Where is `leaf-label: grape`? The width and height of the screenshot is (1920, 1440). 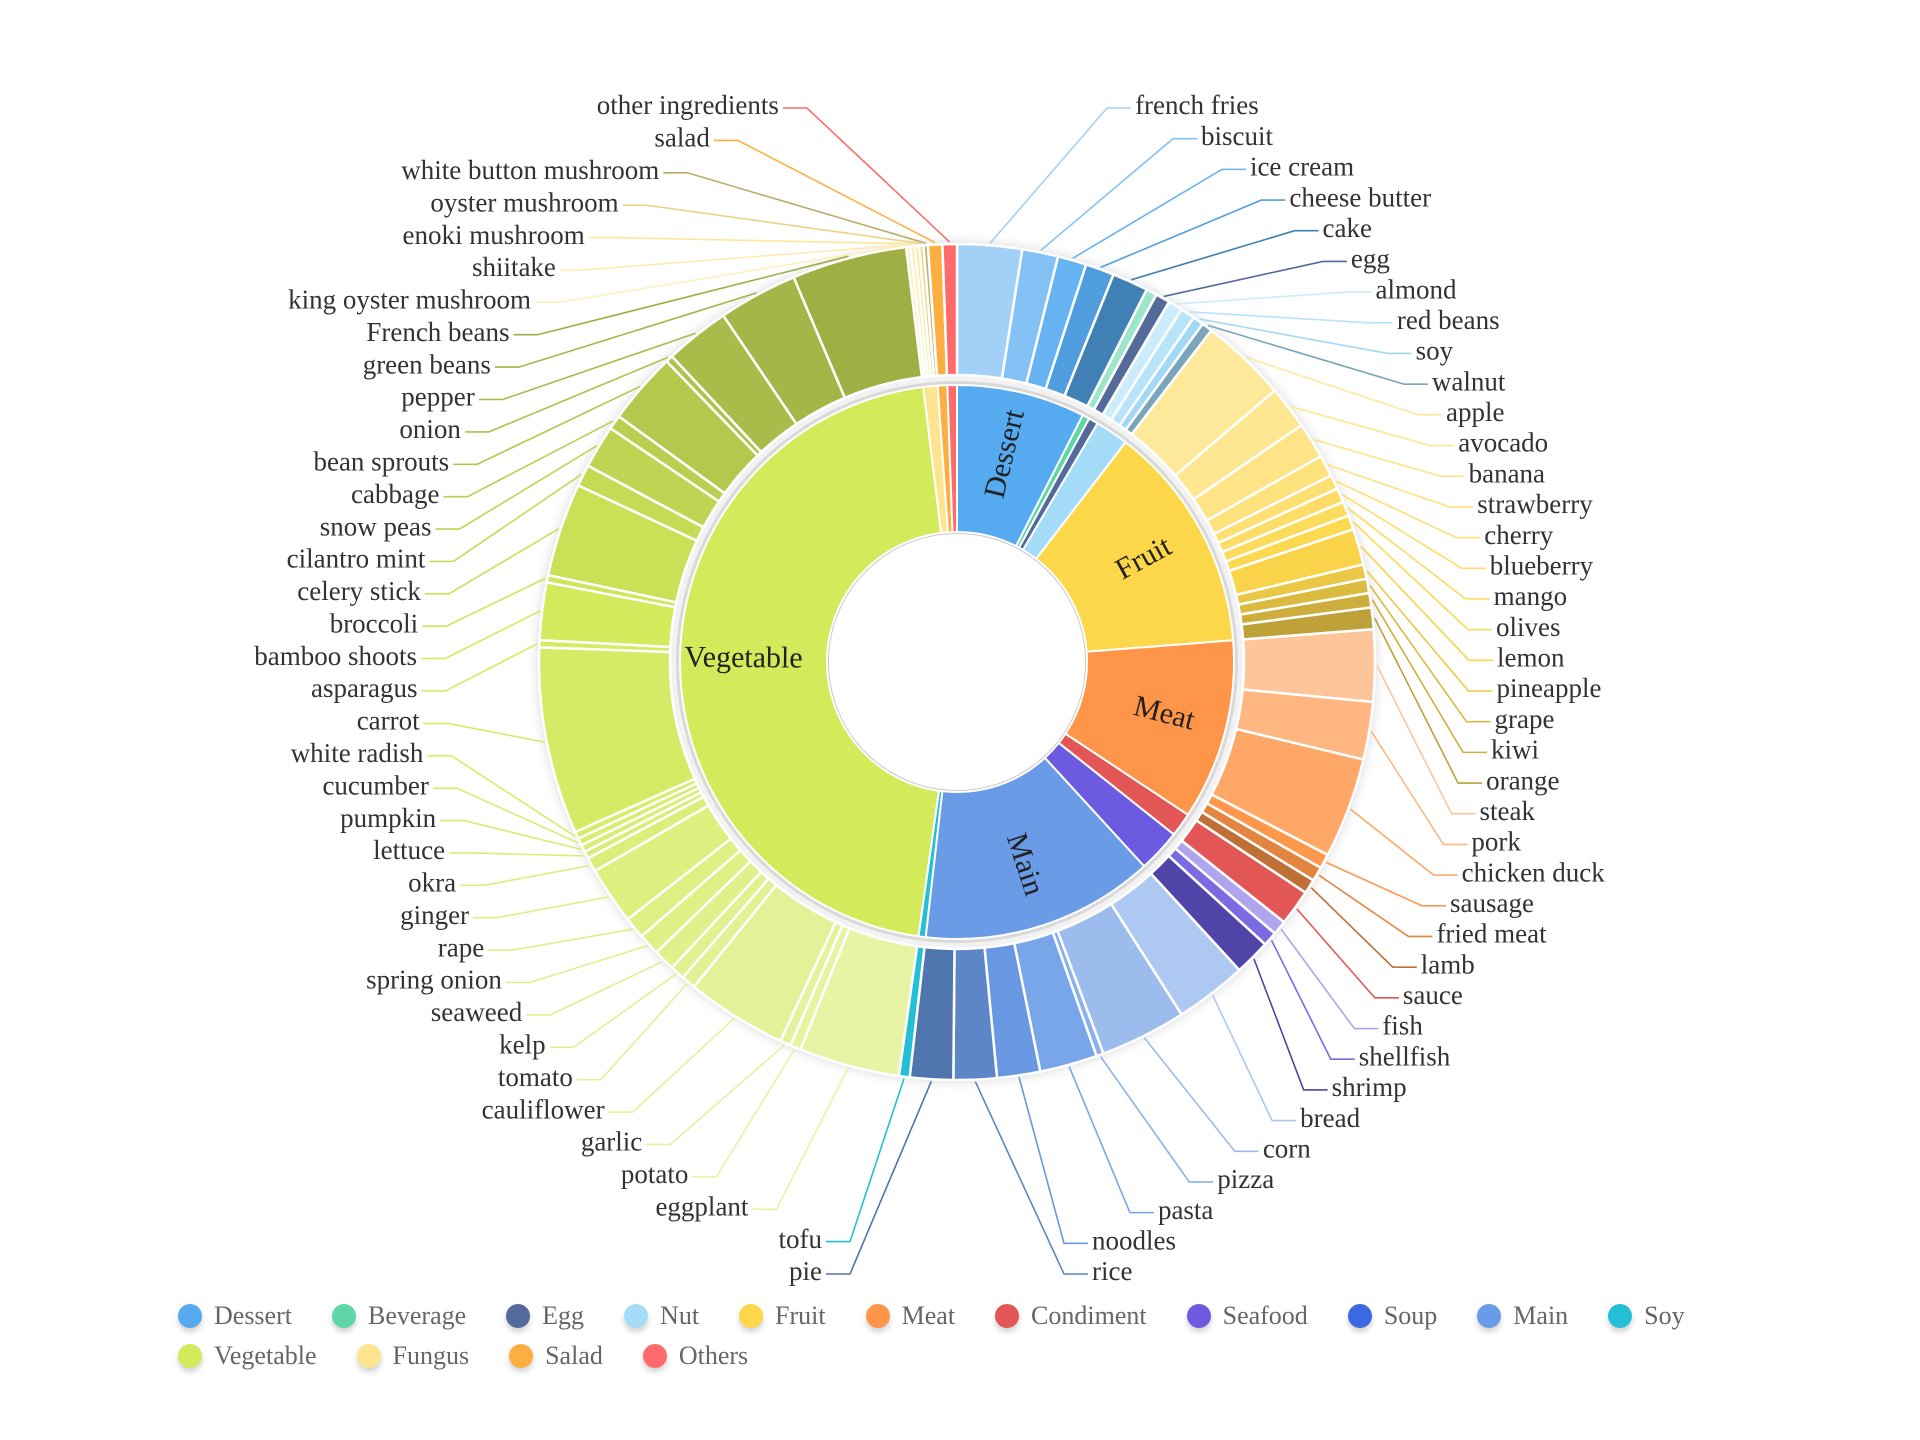 leaf-label: grape is located at coordinates (1525, 719).